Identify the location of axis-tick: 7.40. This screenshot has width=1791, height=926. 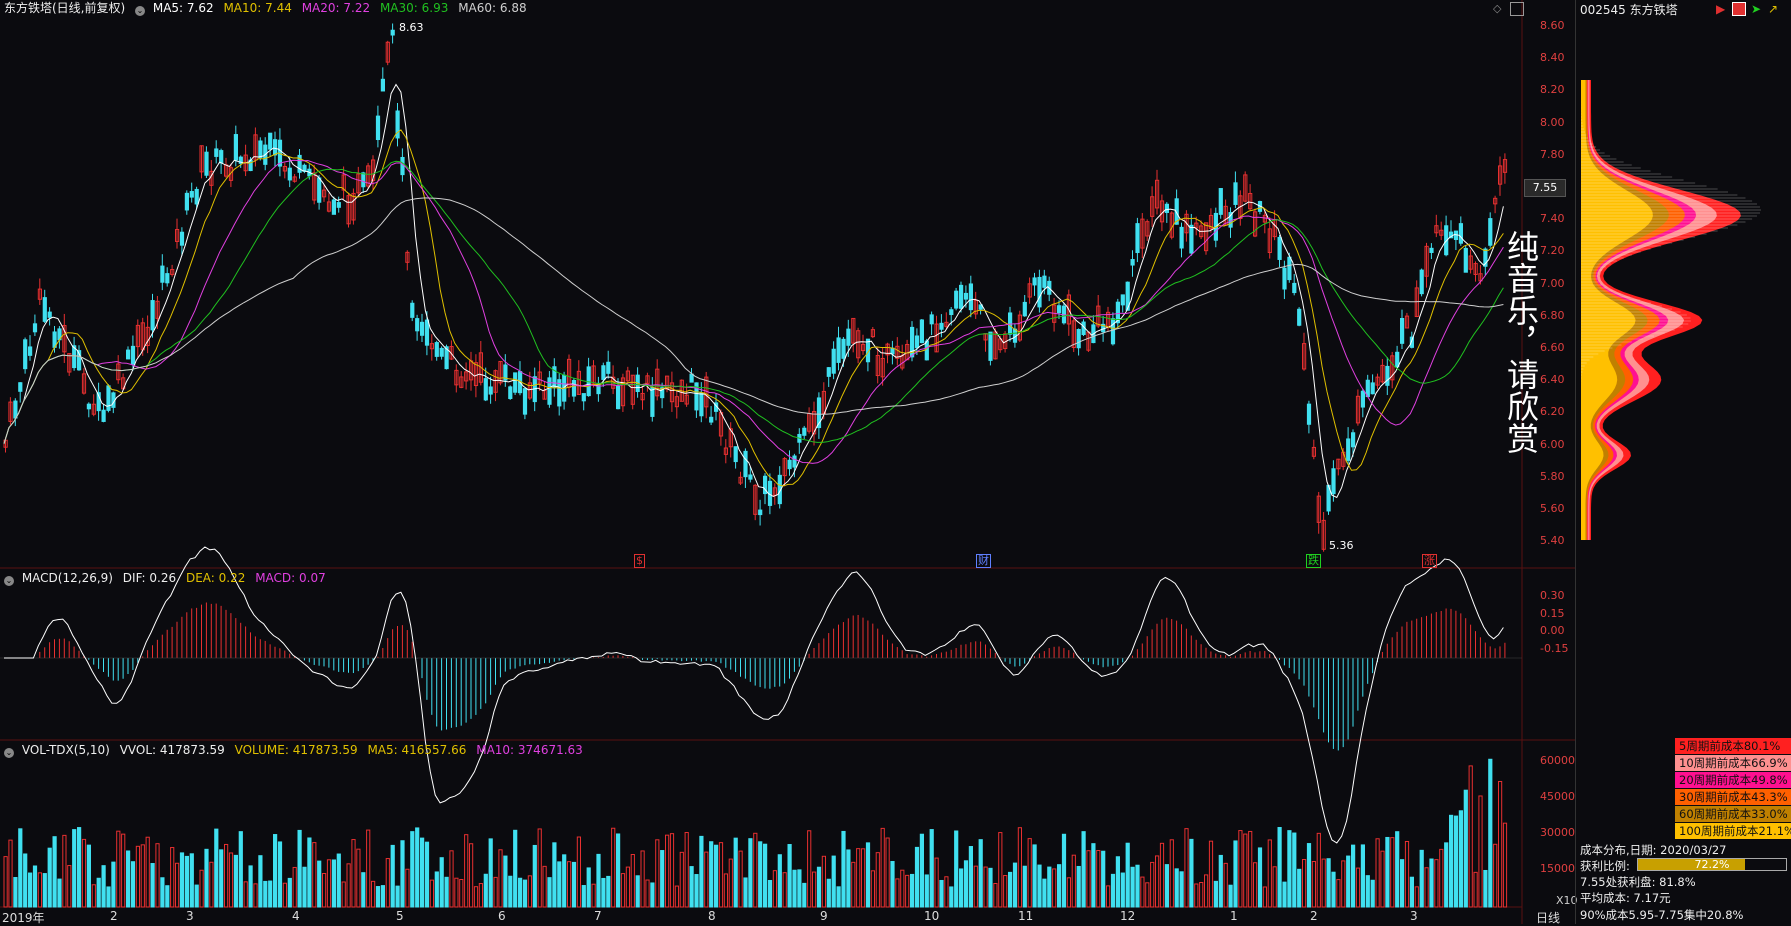
(1552, 219).